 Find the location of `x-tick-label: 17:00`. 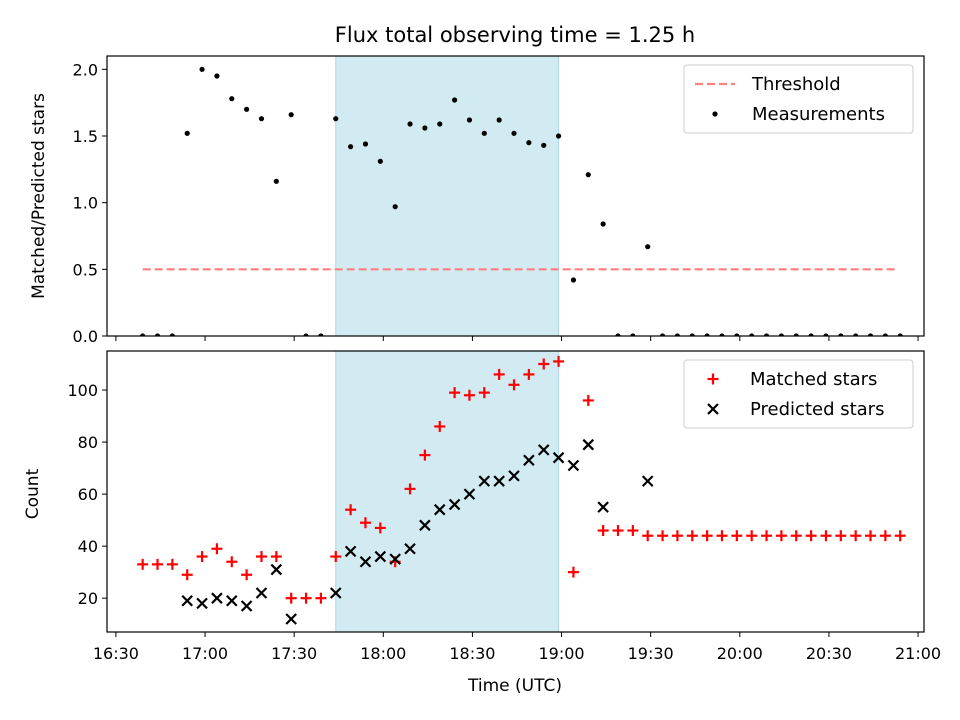

x-tick-label: 17:00 is located at coordinates (205, 653).